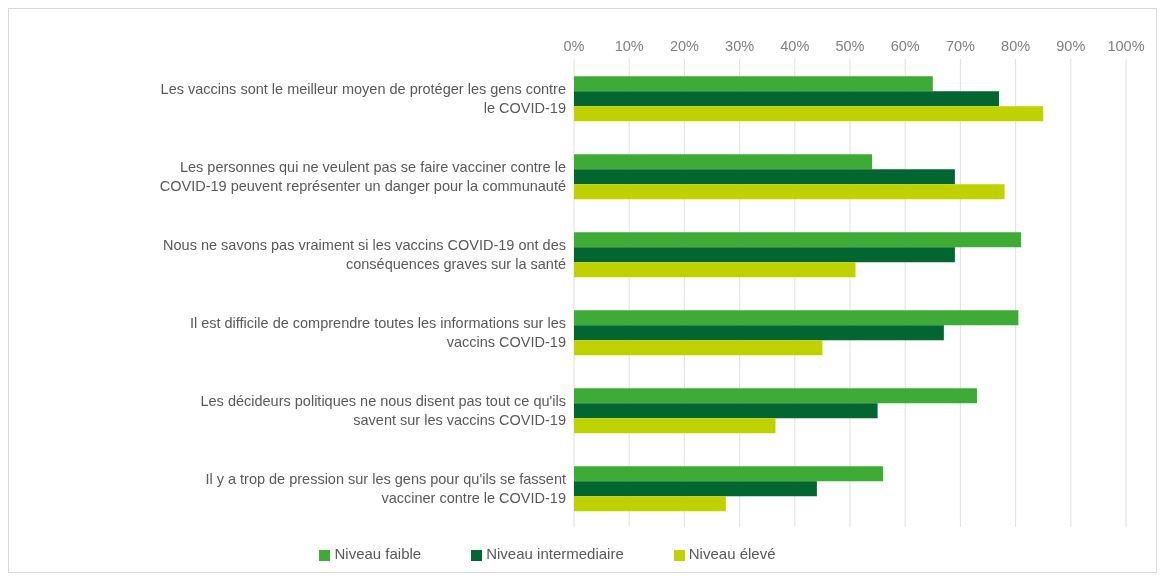 The width and height of the screenshot is (1165, 581). What do you see at coordinates (850, 46) in the screenshot?
I see `x-tick-label: 50%` at bounding box center [850, 46].